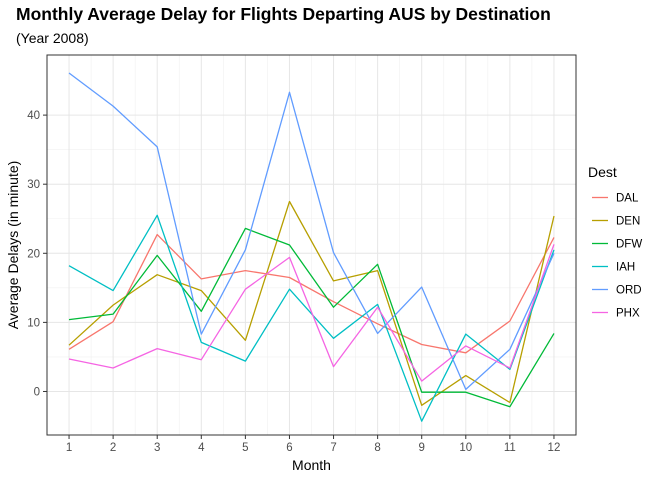 The width and height of the screenshot is (672, 480). Describe the element at coordinates (313, 444) in the screenshot. I see `x-axis: 1 2 3 4 5 6 7 8 9 10 11 12` at that location.